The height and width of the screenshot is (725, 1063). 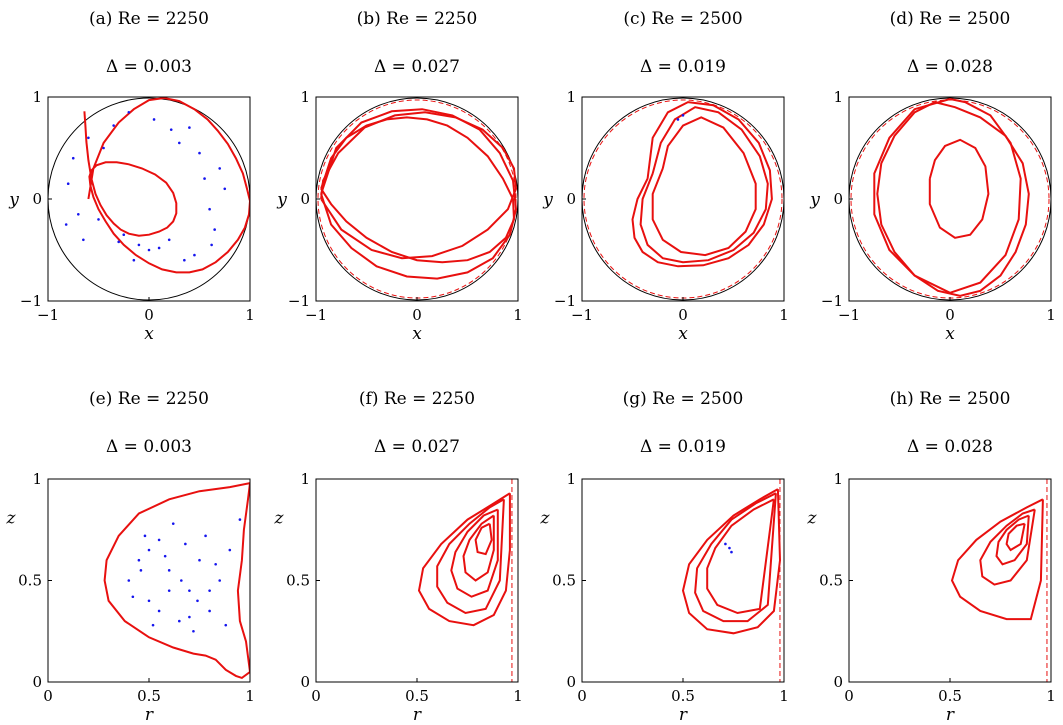 I want to click on panel-title: (g) Re = 2500, so click(x=683, y=399).